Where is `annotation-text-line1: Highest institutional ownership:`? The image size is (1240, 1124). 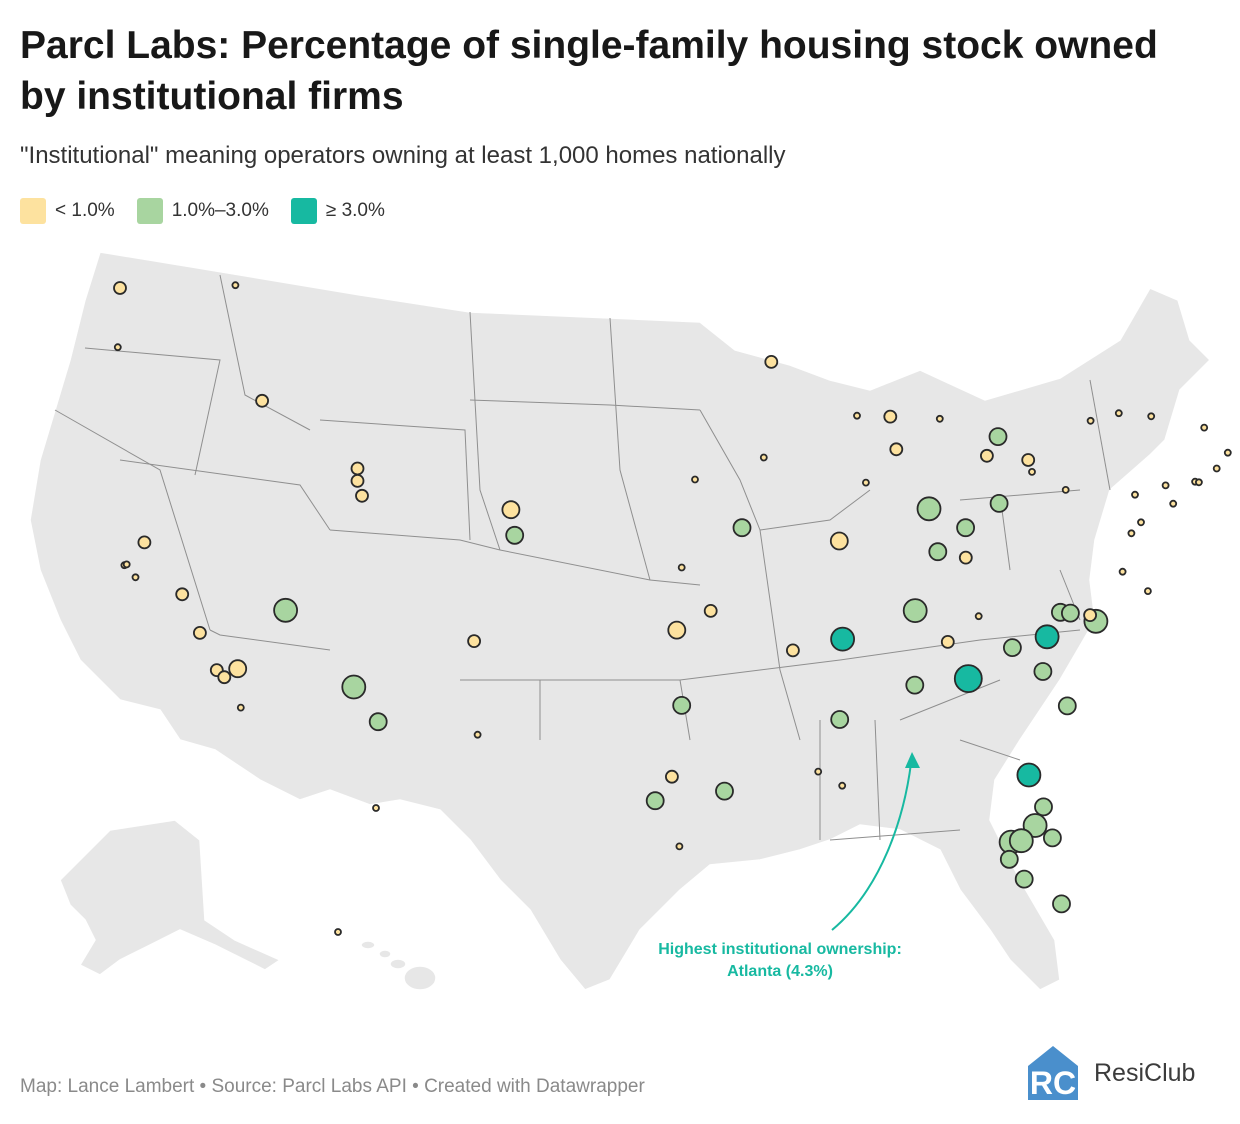 annotation-text-line1: Highest institutional ownership: is located at coordinates (780, 949).